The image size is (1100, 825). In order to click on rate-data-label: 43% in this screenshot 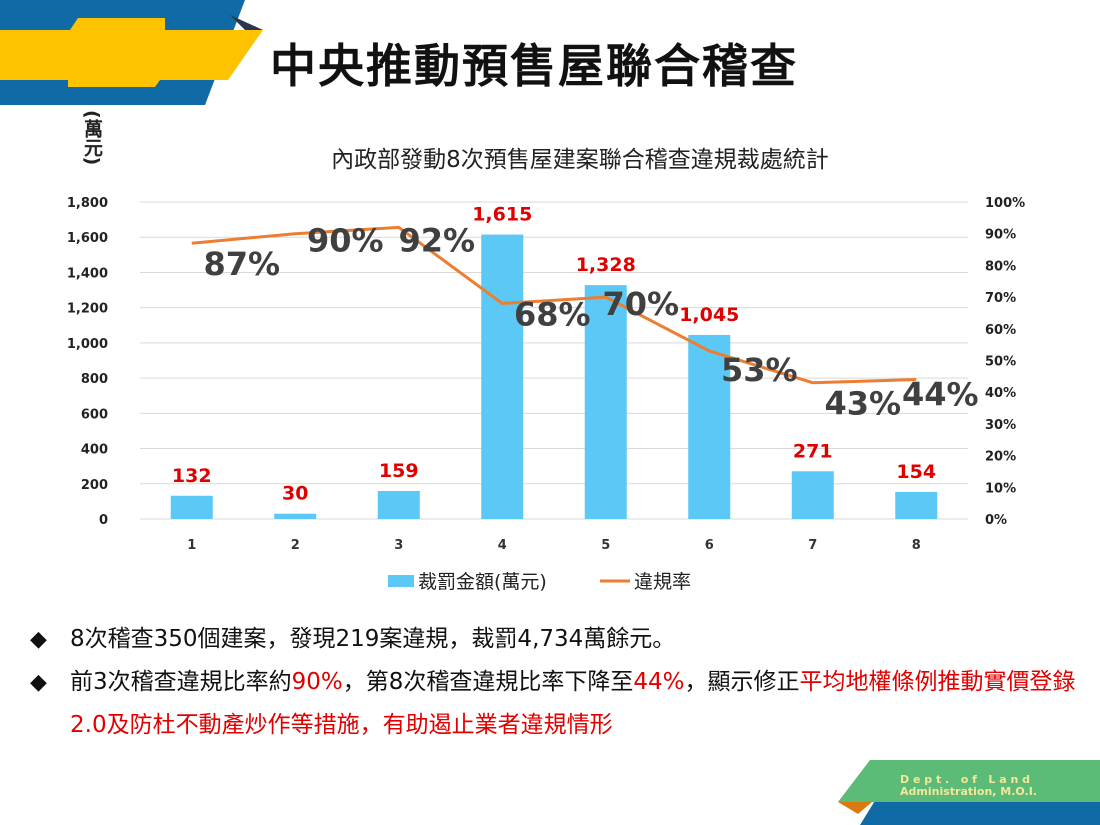, I will do `click(862, 404)`.